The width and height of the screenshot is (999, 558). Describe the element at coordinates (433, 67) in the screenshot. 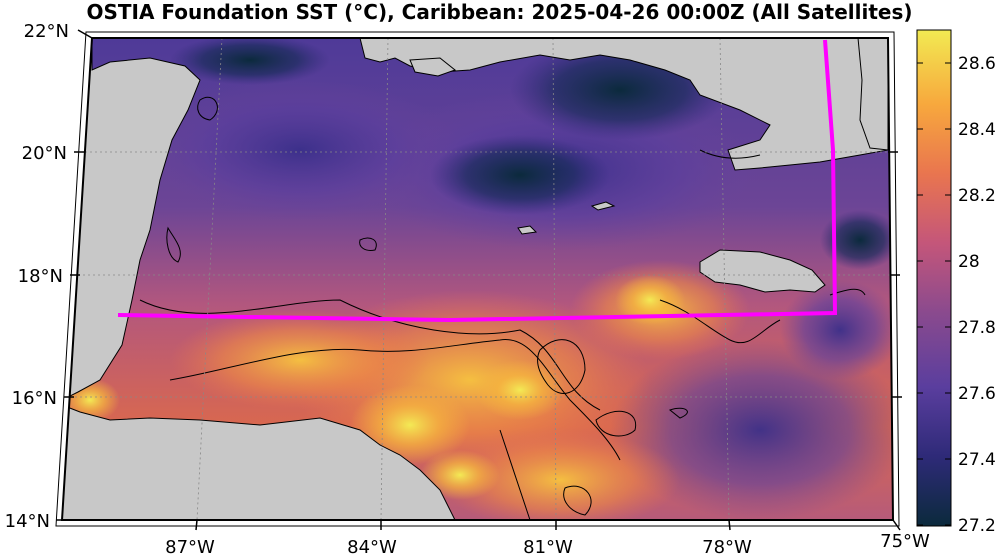

I see `isla-juventud-land` at that location.